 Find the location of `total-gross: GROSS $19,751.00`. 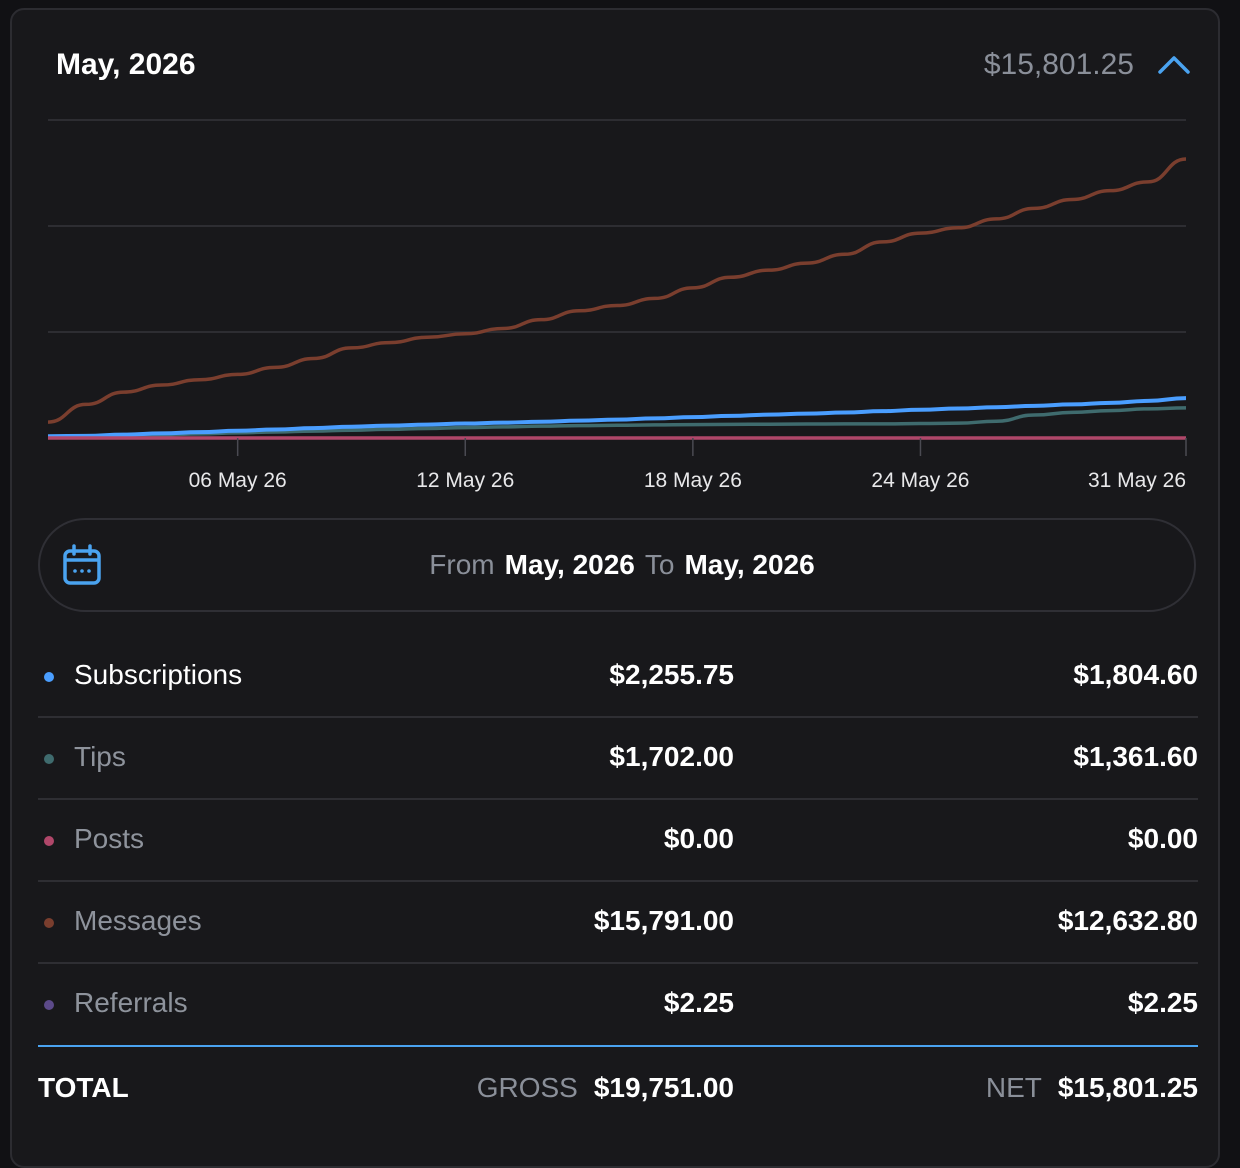

total-gross: GROSS $19,751.00 is located at coordinates (605, 1088).